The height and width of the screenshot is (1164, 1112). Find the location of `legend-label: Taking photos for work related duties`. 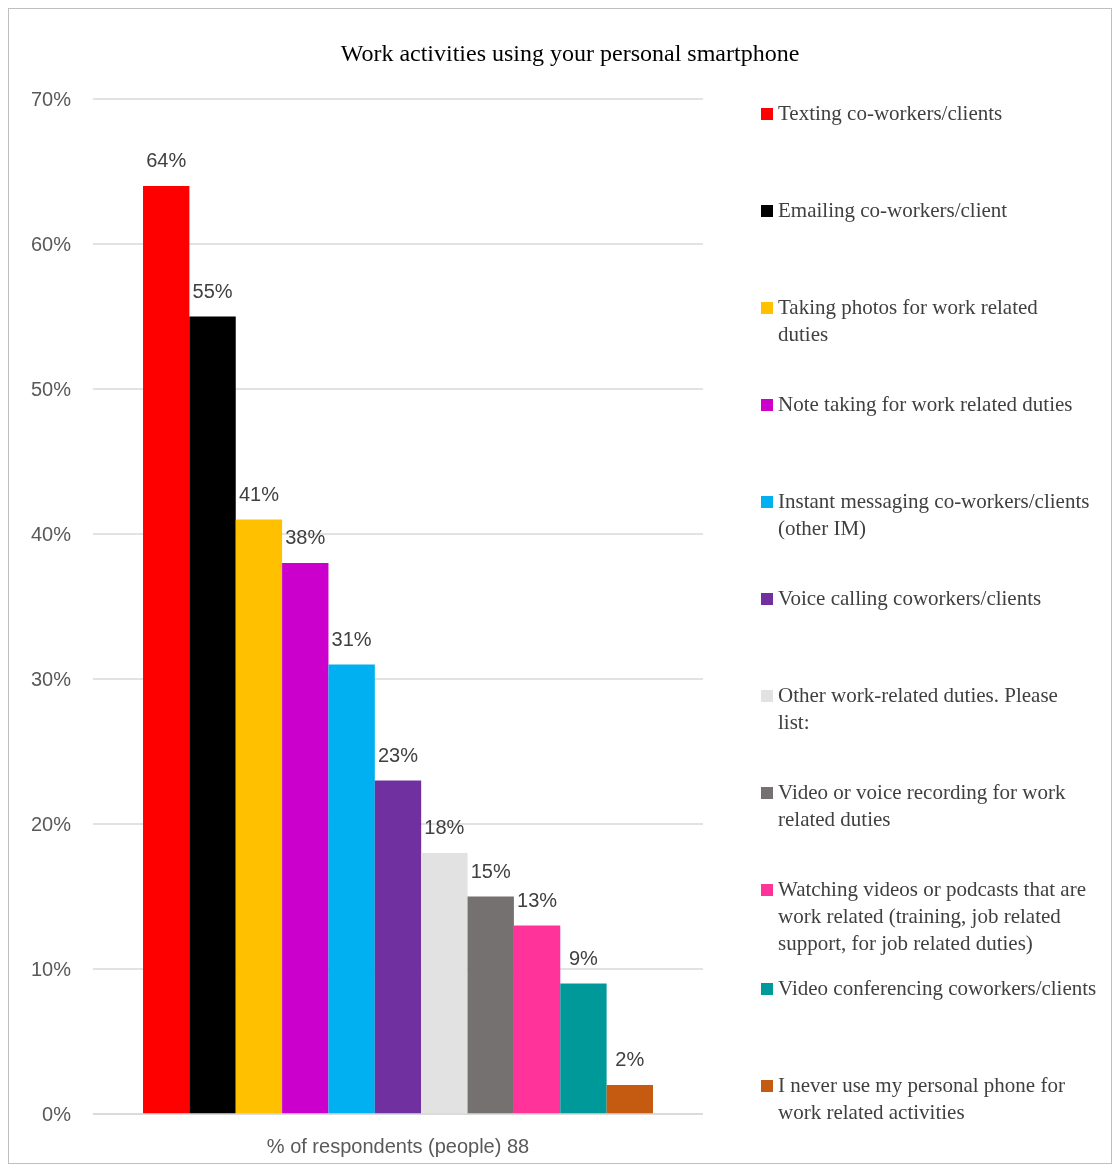

legend-label: Taking photos for work related duties is located at coordinates (908, 320).